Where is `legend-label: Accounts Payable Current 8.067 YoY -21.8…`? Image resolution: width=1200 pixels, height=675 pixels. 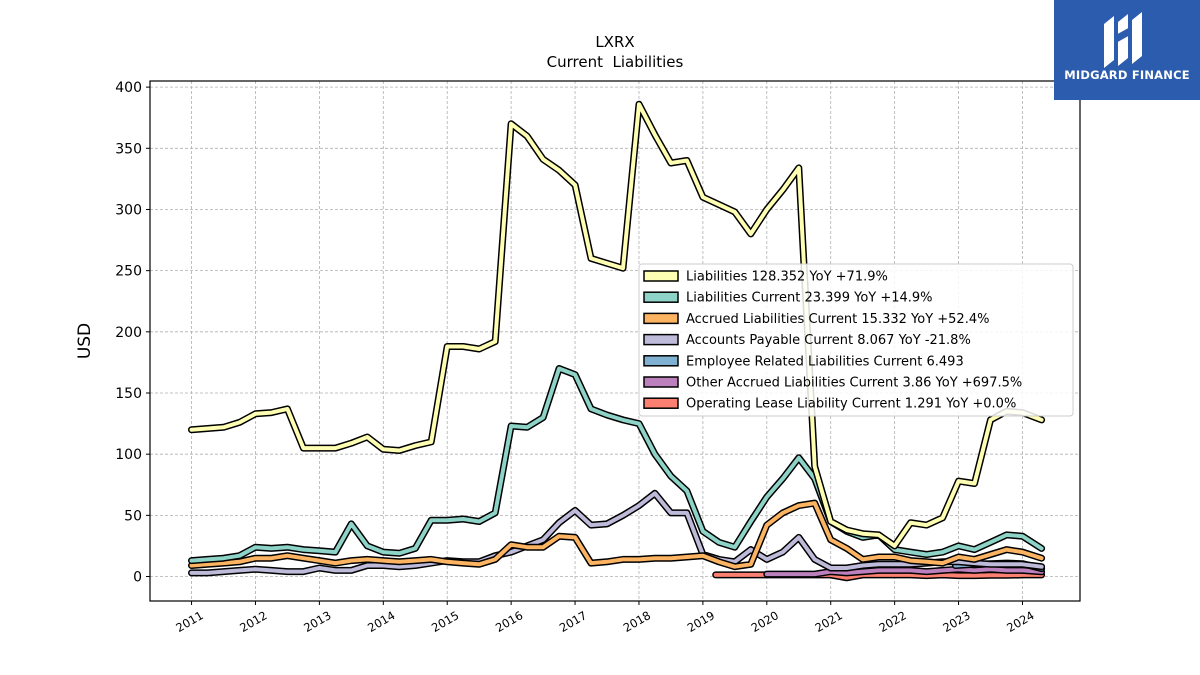
legend-label: Accounts Payable Current 8.067 YoY -21.8… is located at coordinates (828, 340).